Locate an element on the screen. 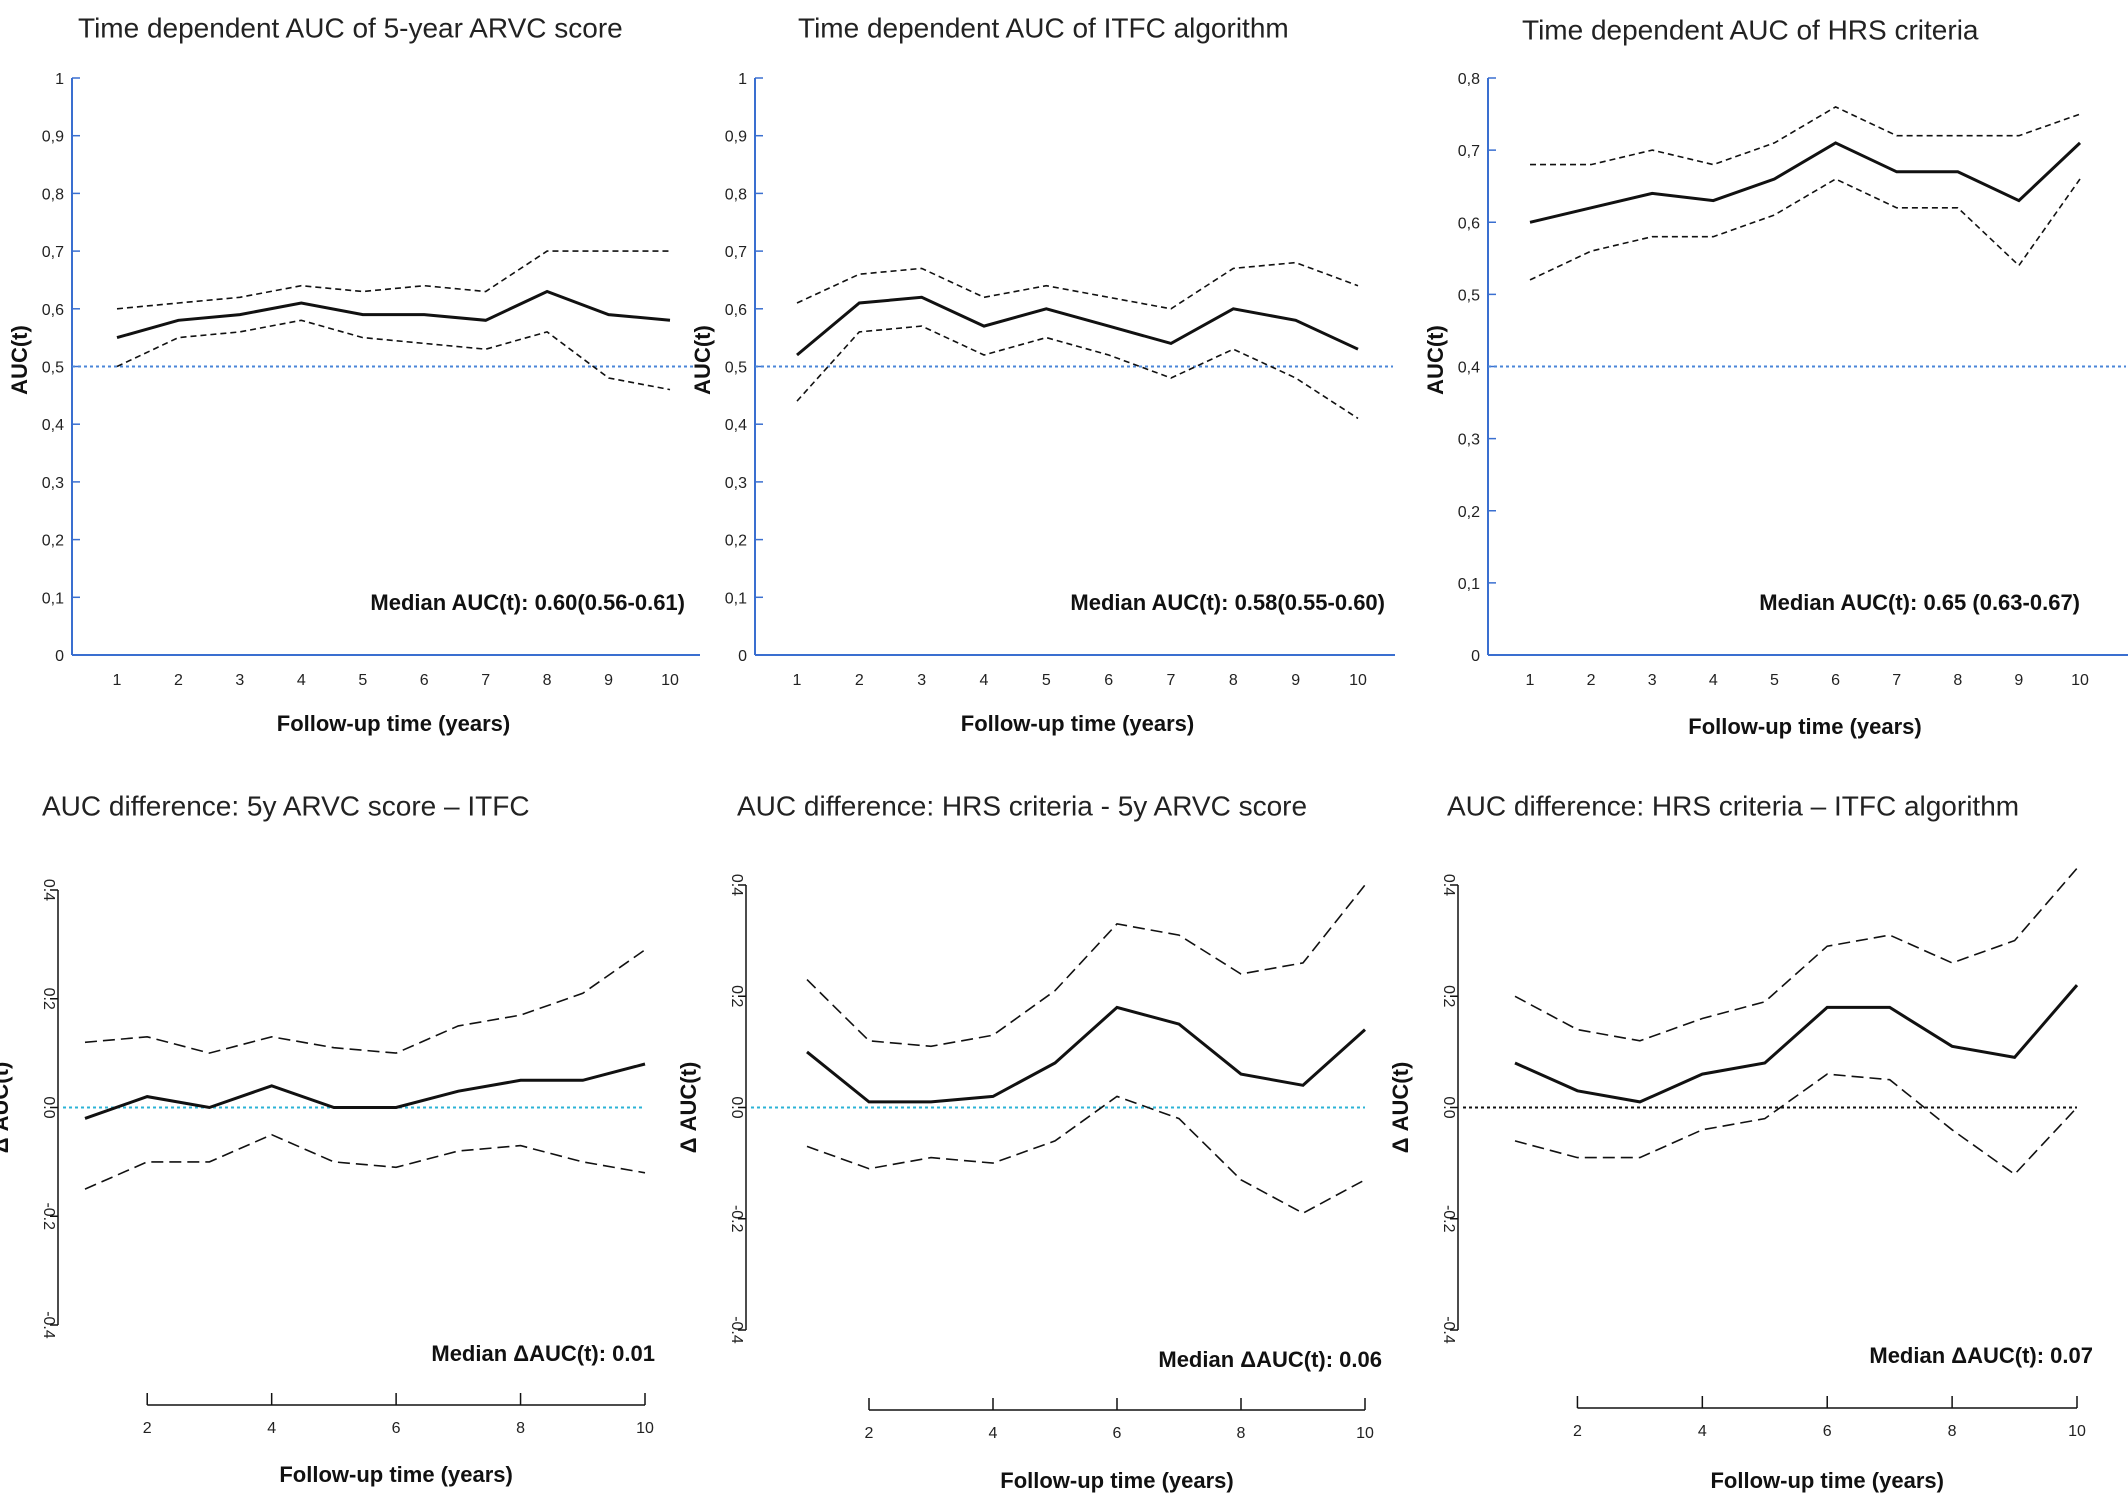 The image size is (2128, 1509). y-tick-label: 1 is located at coordinates (59, 79).